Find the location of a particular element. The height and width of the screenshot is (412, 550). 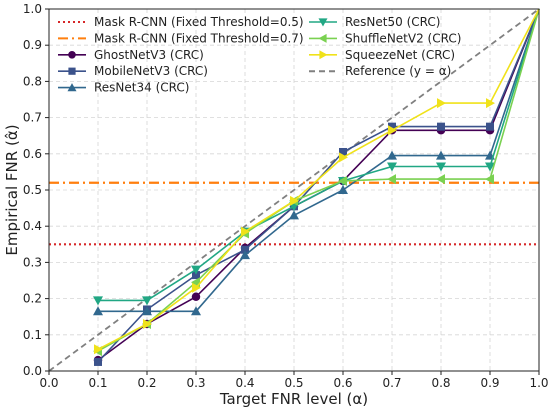

legend-item: ResNet34 (CRC) is located at coordinates (123, 88).